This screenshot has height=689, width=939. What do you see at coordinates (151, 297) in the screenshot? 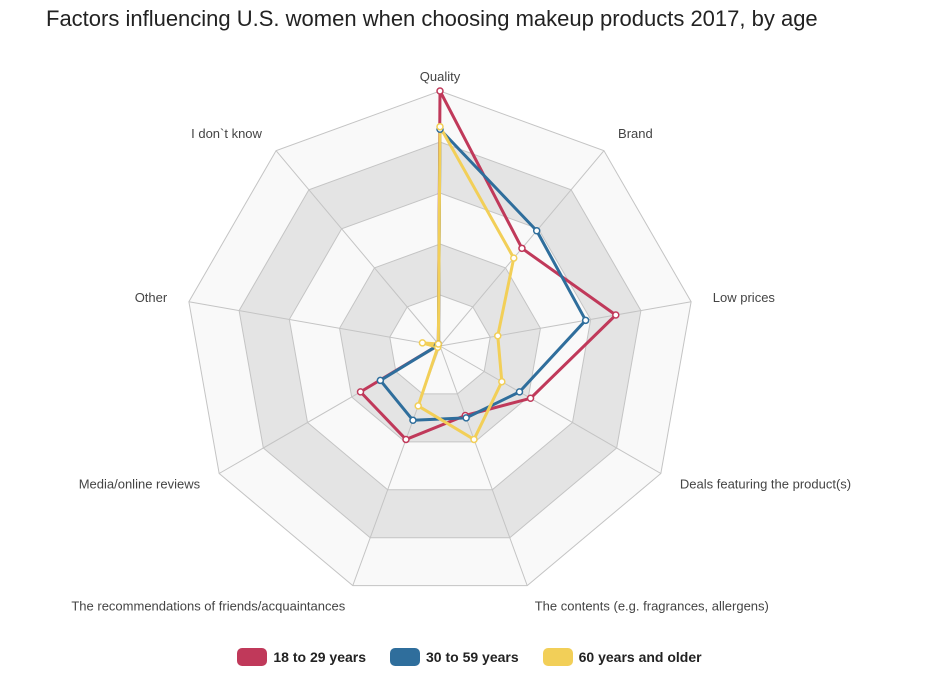
I see `axis-label-7: Other` at bounding box center [151, 297].